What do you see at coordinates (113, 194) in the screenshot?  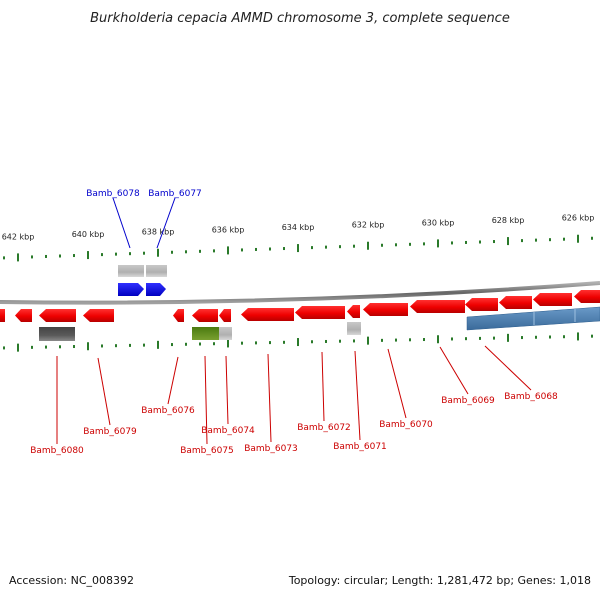 I see `gene-label-bamb-6078: Bamb_6078` at bounding box center [113, 194].